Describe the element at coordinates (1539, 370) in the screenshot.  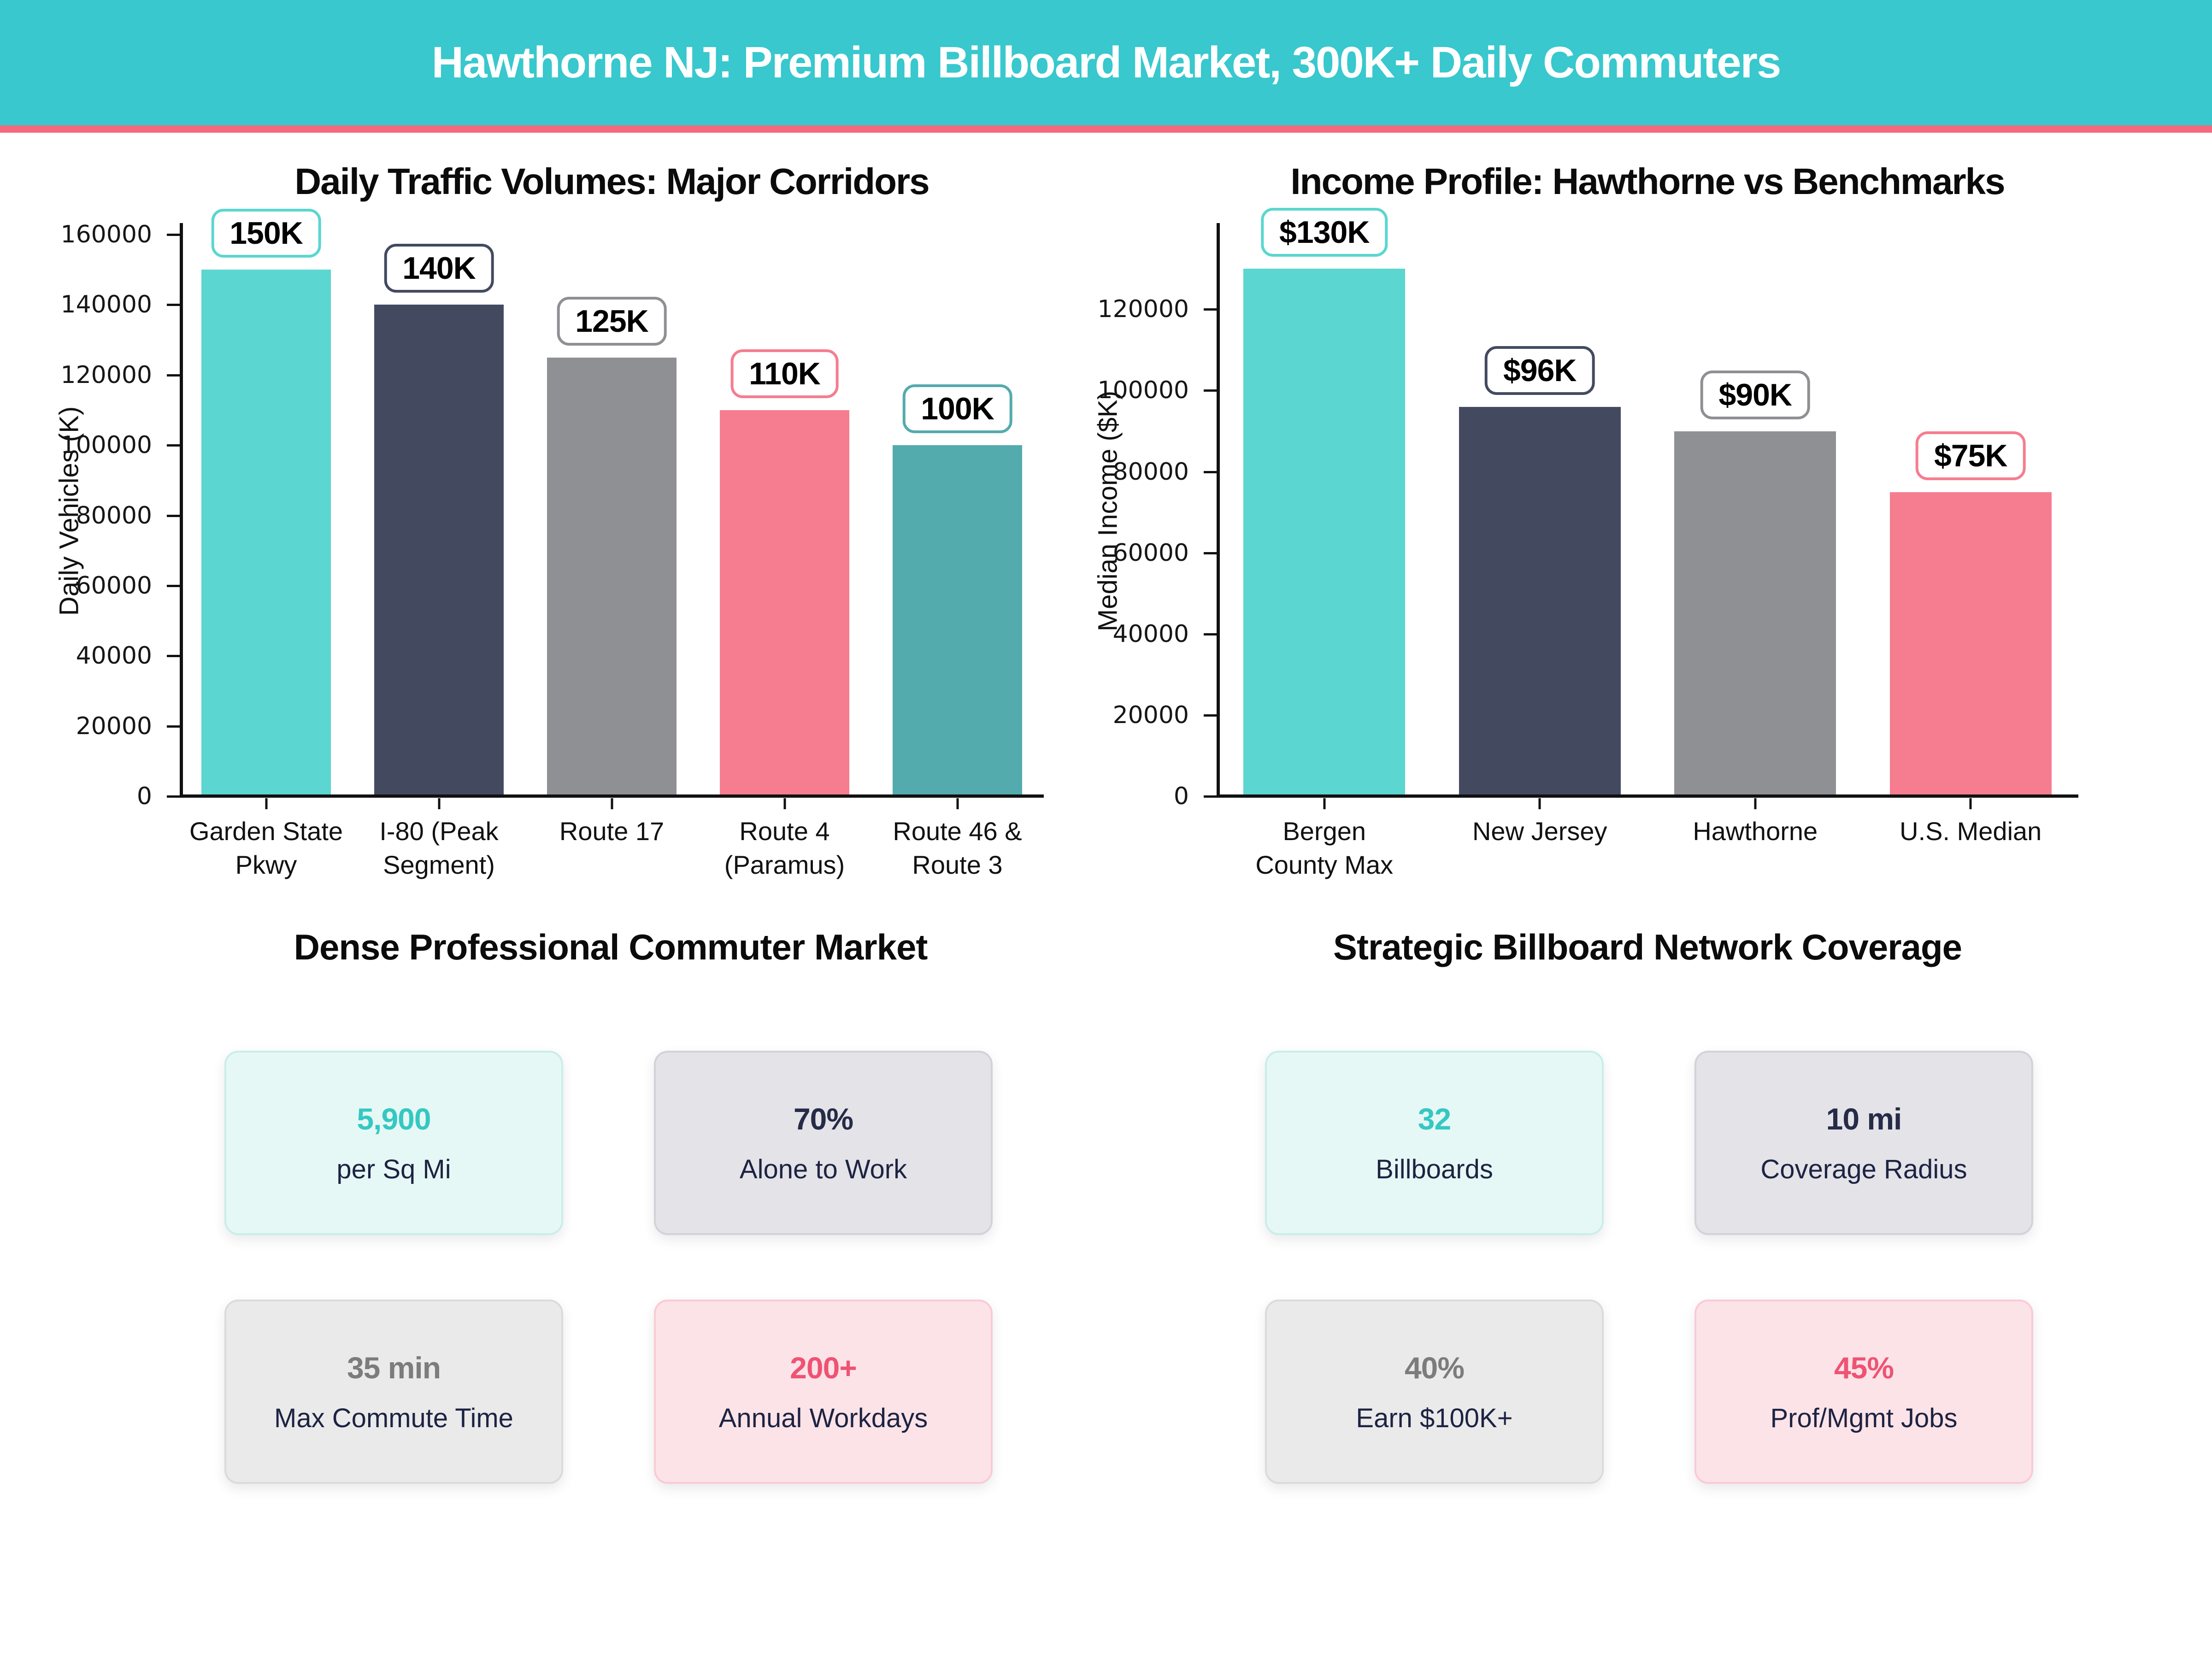
I see `bar-value-badge: $96K` at that location.